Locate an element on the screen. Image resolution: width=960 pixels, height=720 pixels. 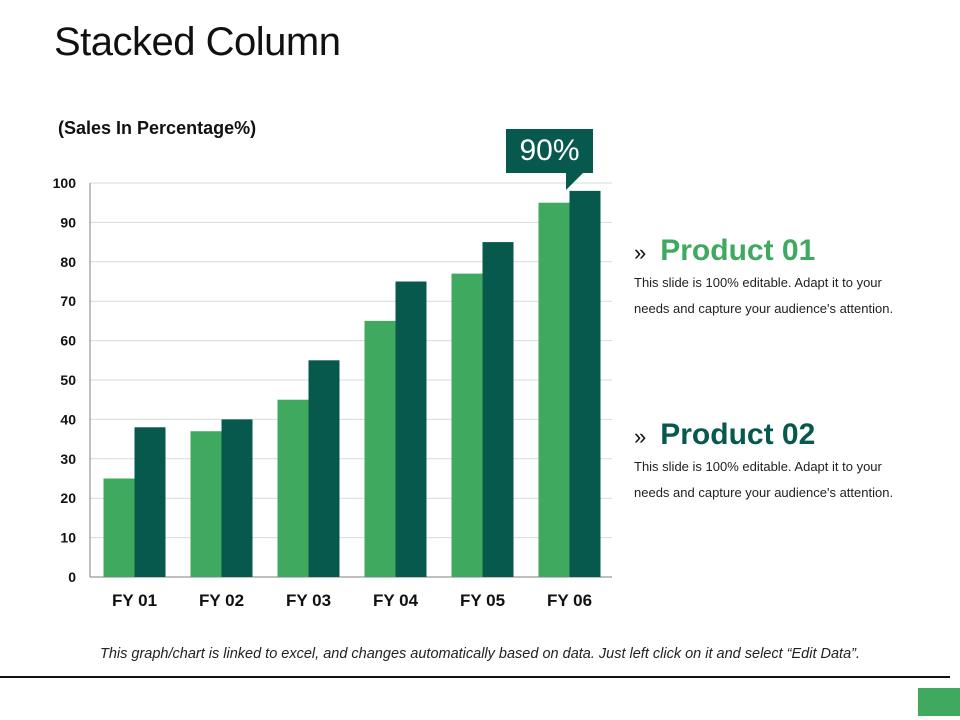
y-tick-label: 20 is located at coordinates (68, 498).